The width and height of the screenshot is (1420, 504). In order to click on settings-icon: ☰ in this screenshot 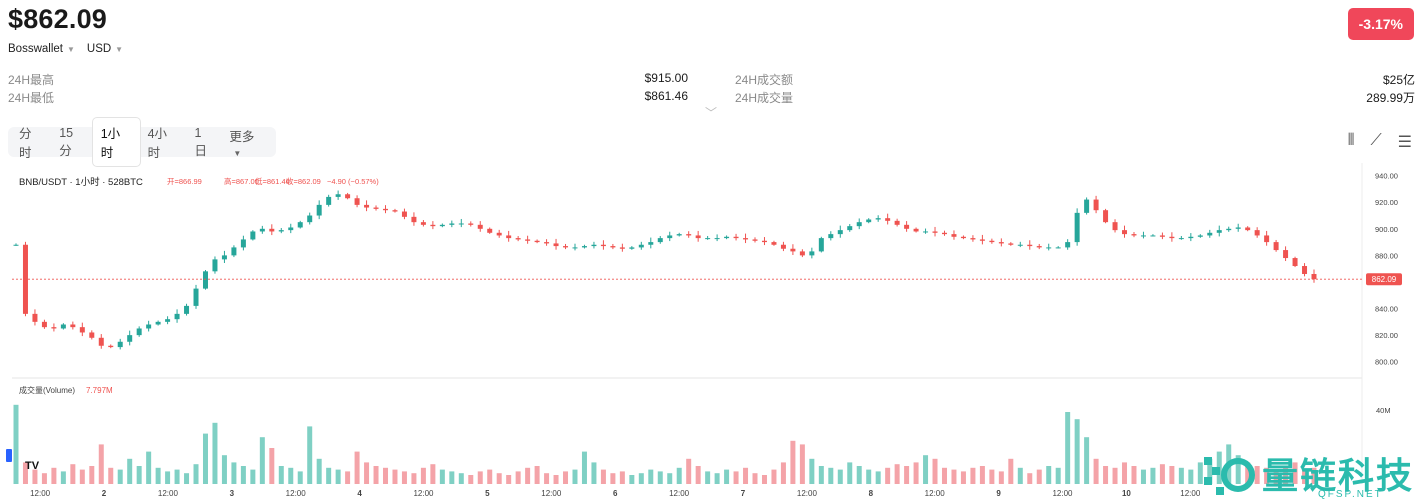, I will do `click(1404, 142)`.